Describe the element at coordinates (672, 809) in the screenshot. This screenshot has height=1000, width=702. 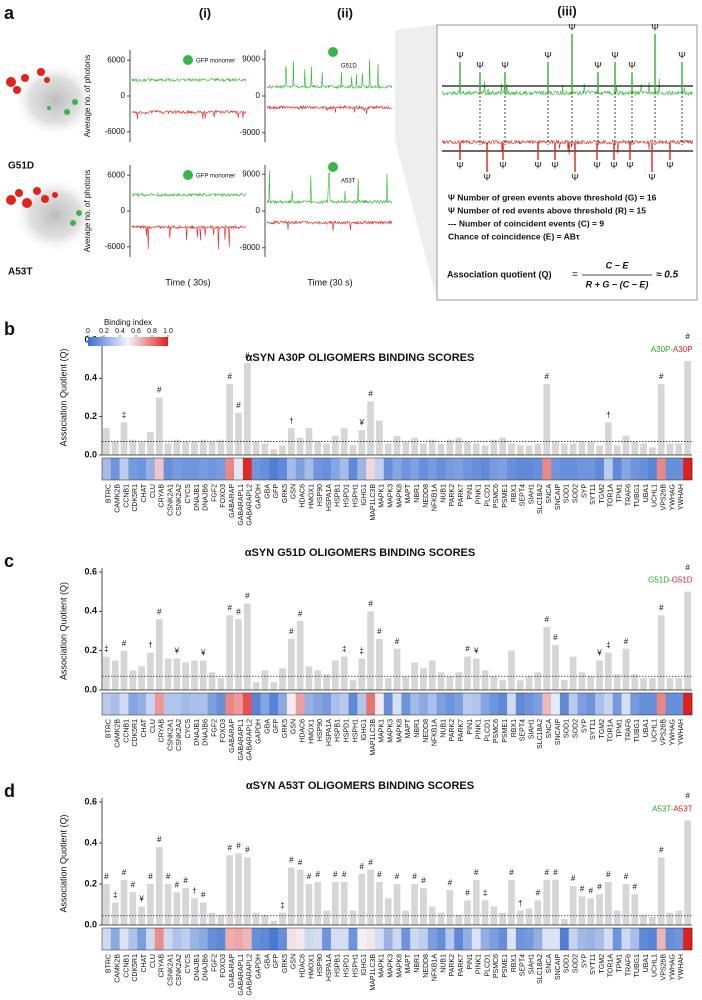
I see `self-binding-label: A53T-A53T` at that location.